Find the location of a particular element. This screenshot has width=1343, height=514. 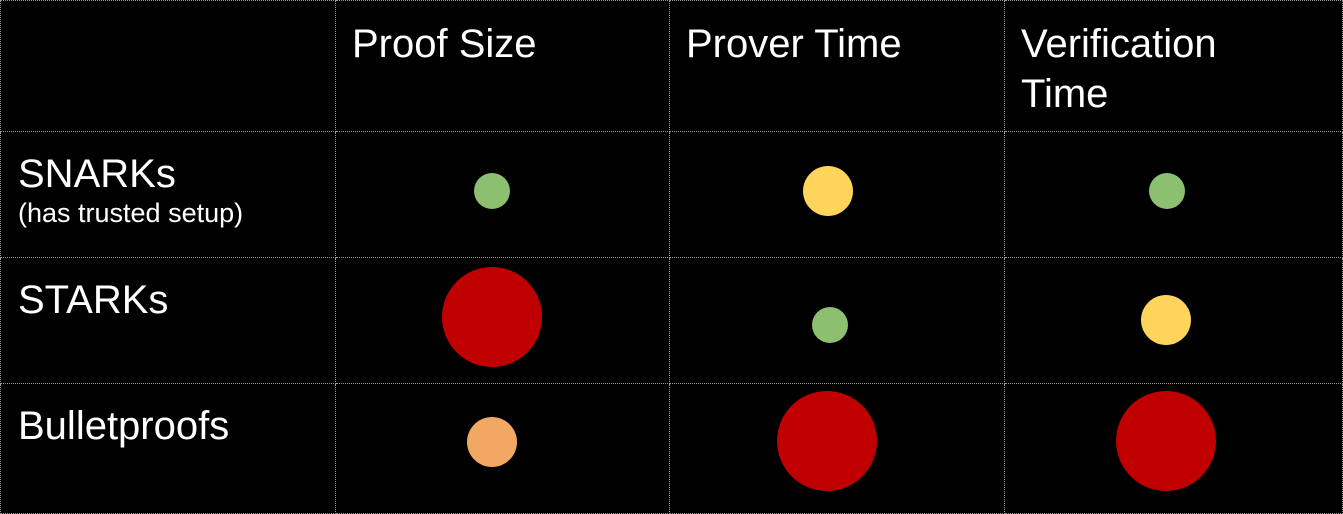

row-header-bulletproofs: Bulletproofs is located at coordinates (168, 449).